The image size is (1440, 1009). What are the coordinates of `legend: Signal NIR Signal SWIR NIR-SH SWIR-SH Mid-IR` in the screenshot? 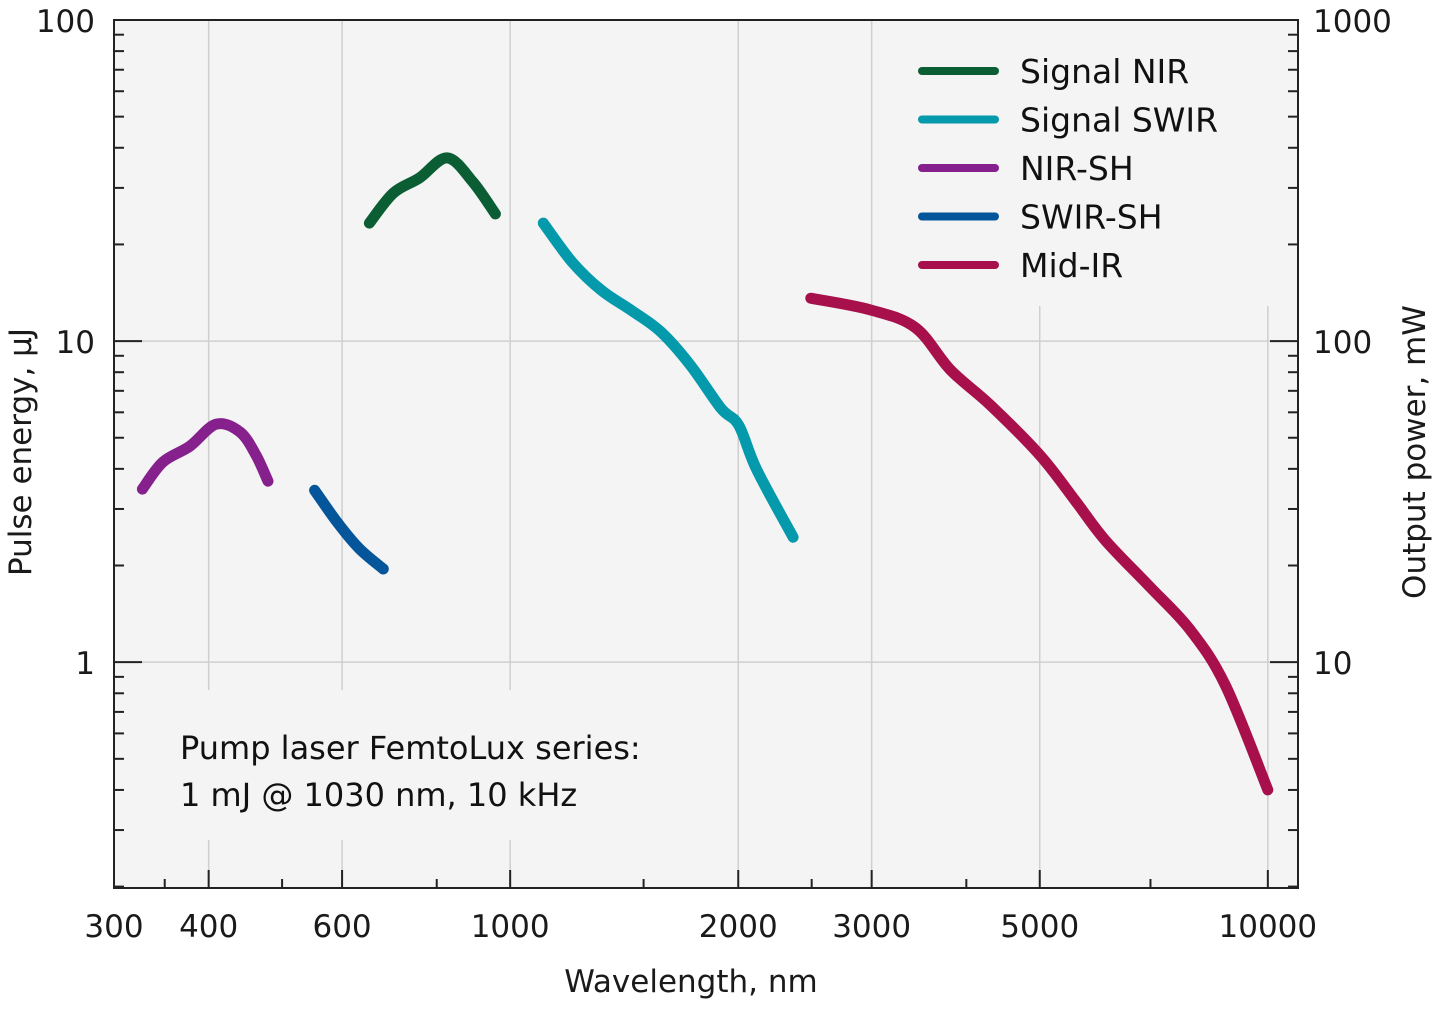 It's located at (1068, 168).